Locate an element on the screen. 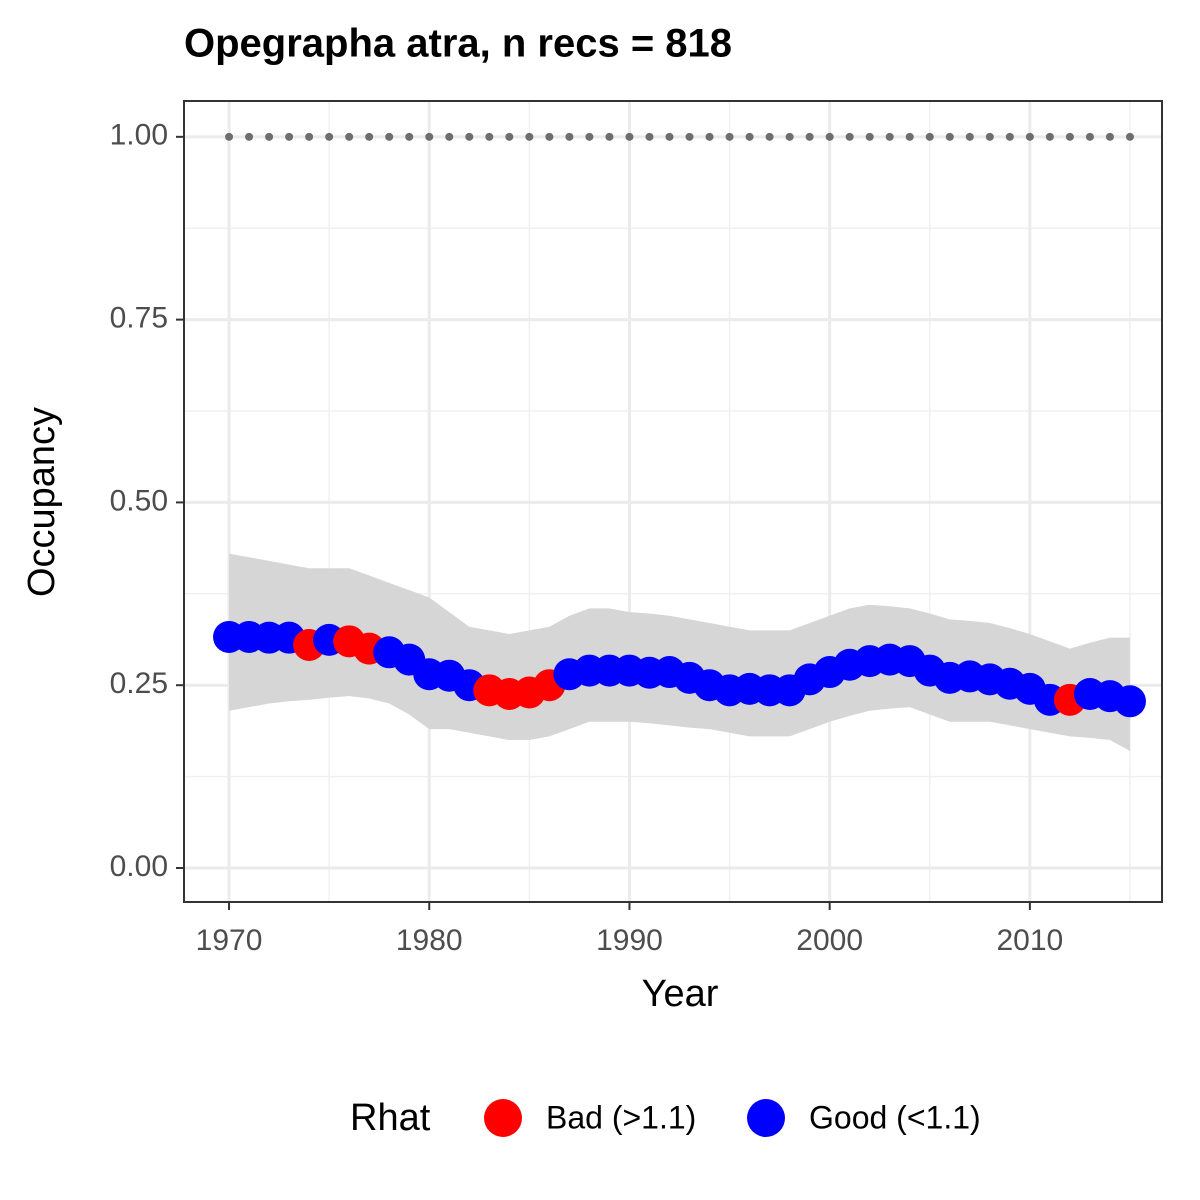 The width and height of the screenshot is (1200, 1200). x-tick-label: 2010 is located at coordinates (1029, 940).